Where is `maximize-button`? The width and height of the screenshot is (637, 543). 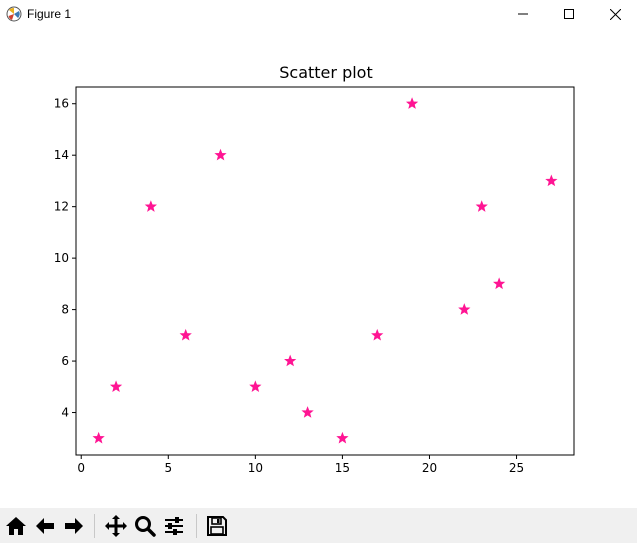
maximize-button is located at coordinates (569, 14).